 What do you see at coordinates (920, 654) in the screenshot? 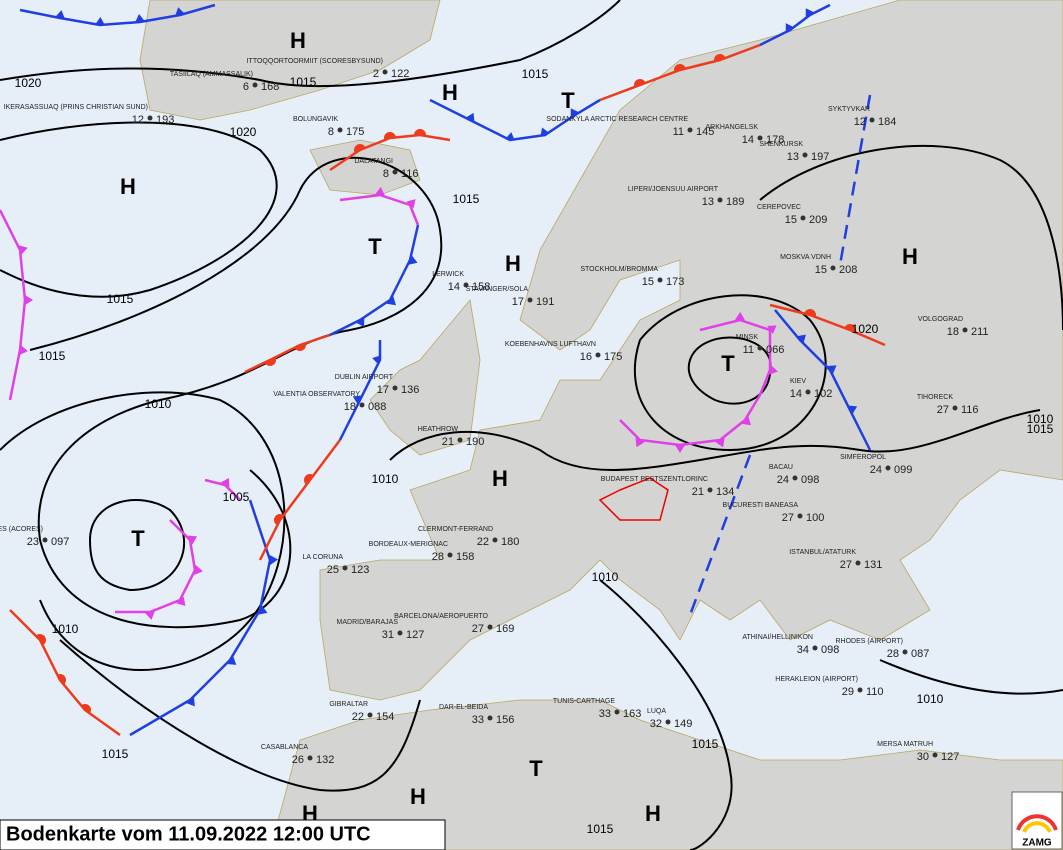
I see `station-pressure: 087` at bounding box center [920, 654].